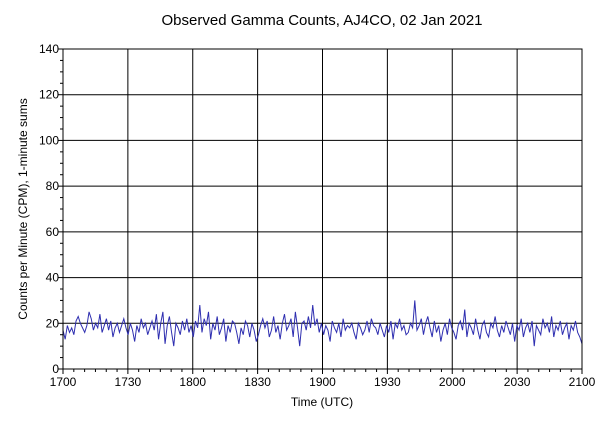 This screenshot has width=600, height=428. What do you see at coordinates (23, 208) in the screenshot?
I see `y-axis-label: Counts per Minute (CPM), 1-minute sums` at bounding box center [23, 208].